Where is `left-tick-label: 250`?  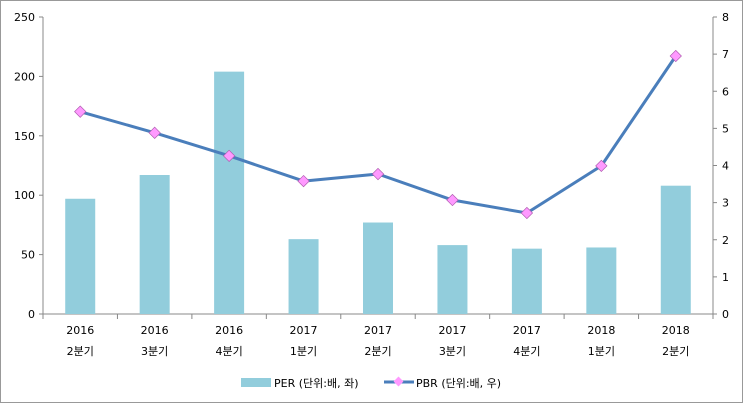 left-tick-label: 250 is located at coordinates (24, 17).